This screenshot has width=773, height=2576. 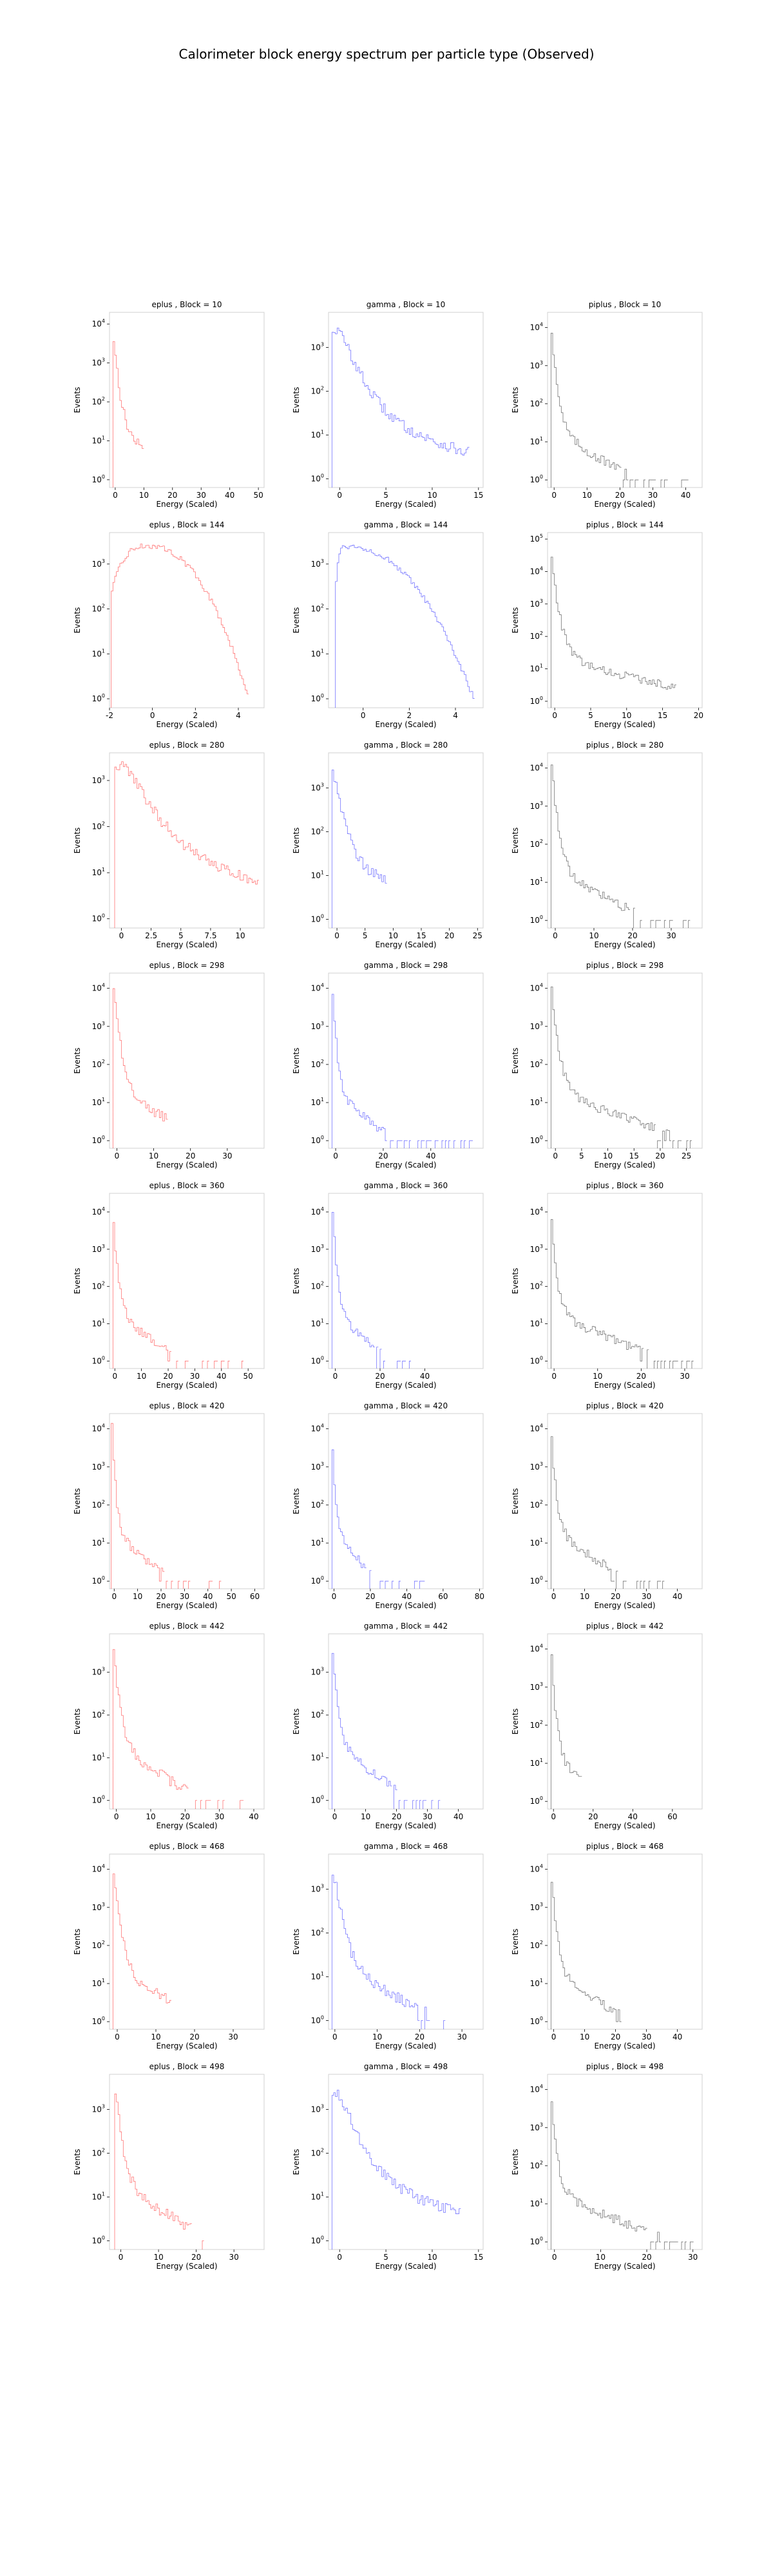 What do you see at coordinates (624, 1626) in the screenshot?
I see `panel-title: piplus , Block = 442` at bounding box center [624, 1626].